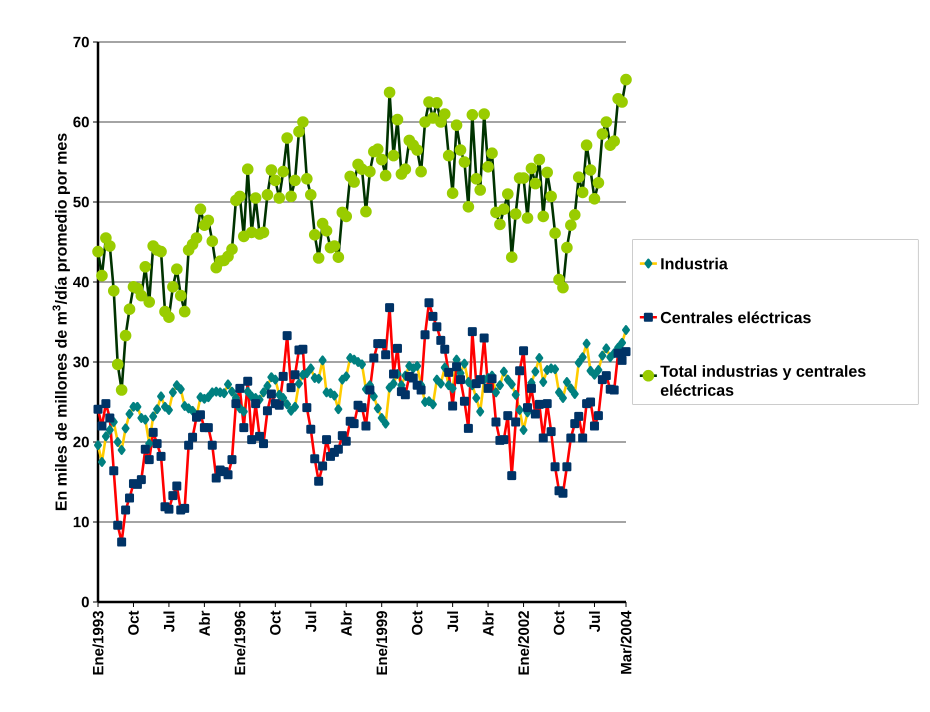  I want to click on y-tick-label: 0, so click(85, 602).